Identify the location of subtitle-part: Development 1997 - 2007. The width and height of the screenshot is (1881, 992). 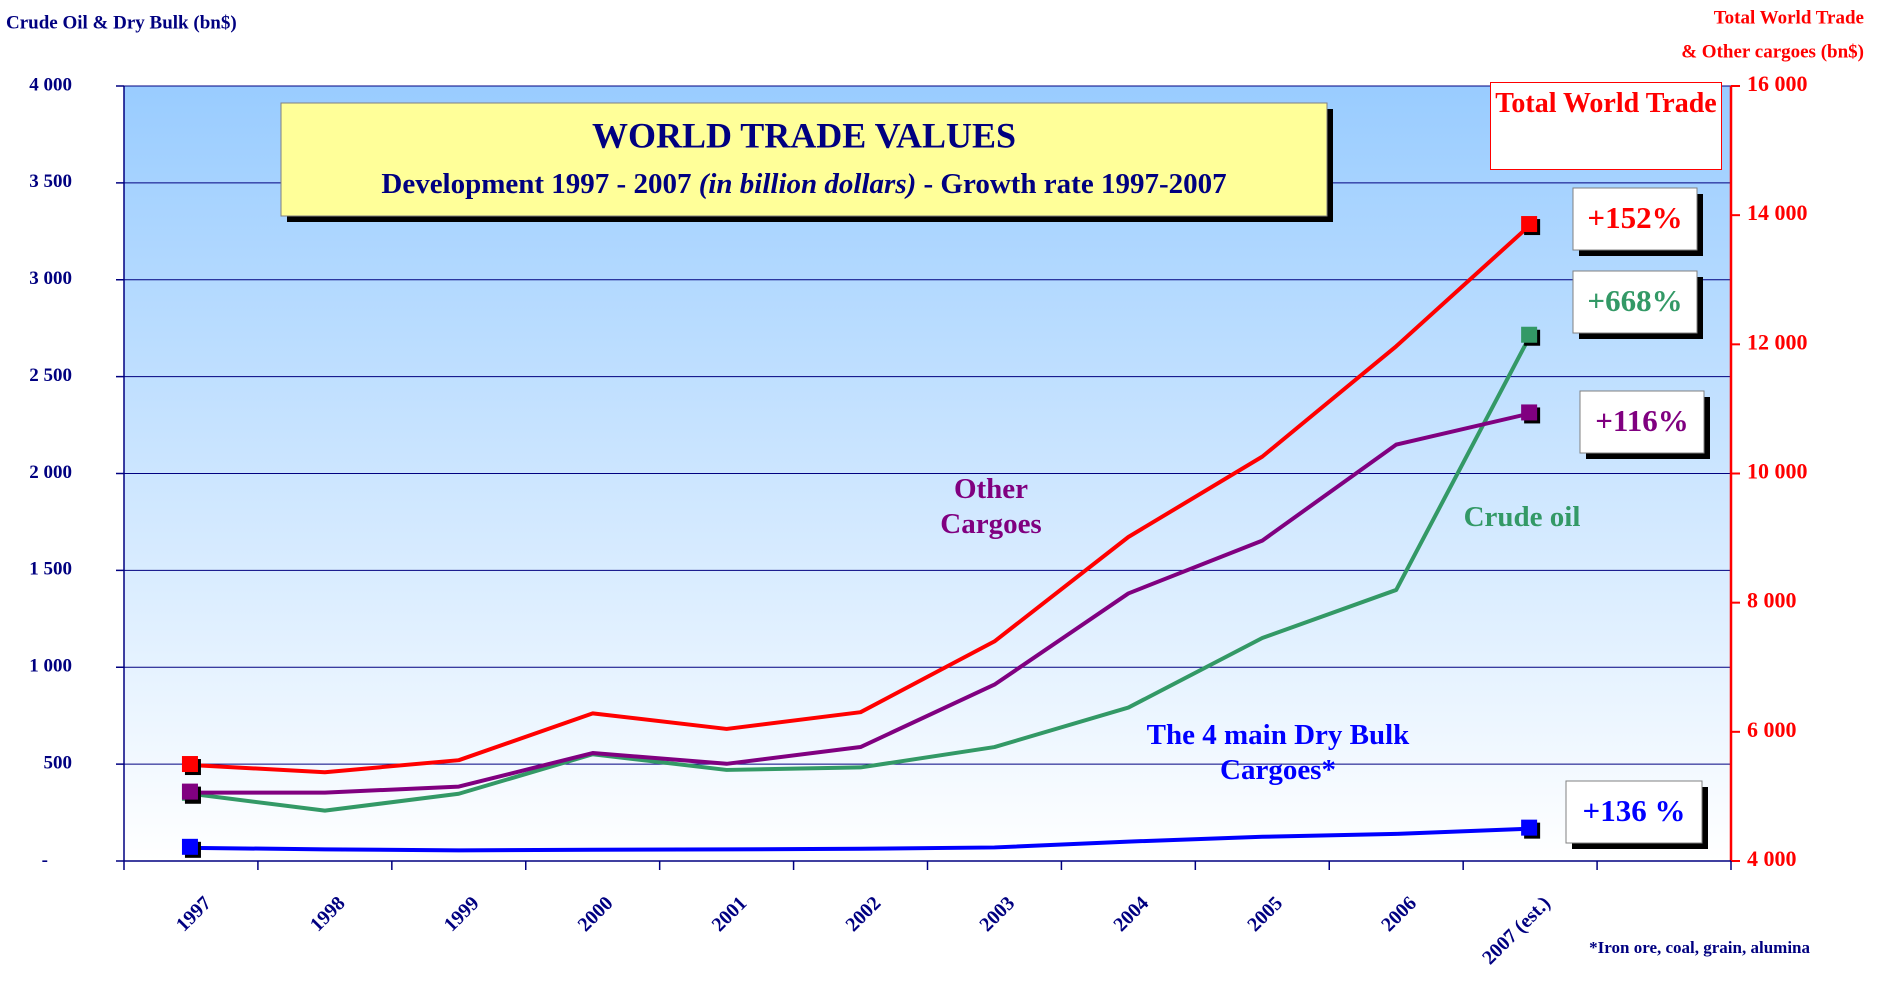
(539, 184).